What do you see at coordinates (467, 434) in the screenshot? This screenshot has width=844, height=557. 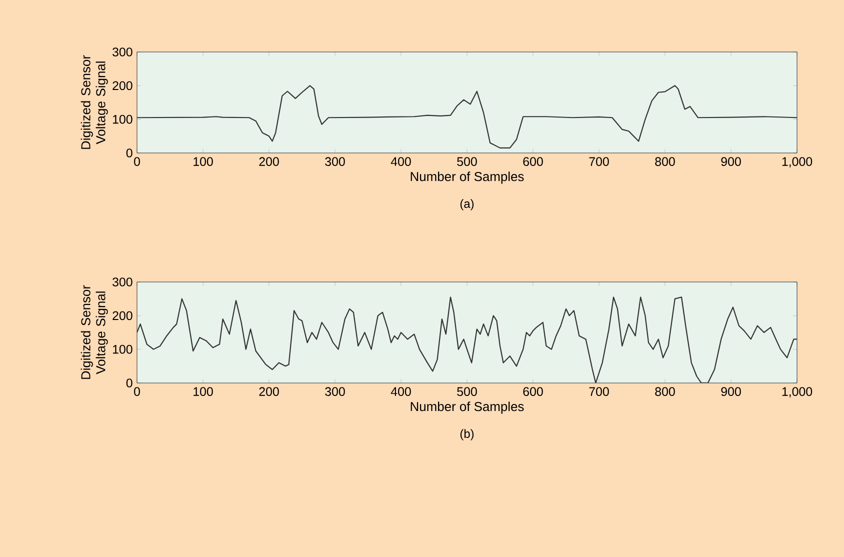 I see `text: (b)` at bounding box center [467, 434].